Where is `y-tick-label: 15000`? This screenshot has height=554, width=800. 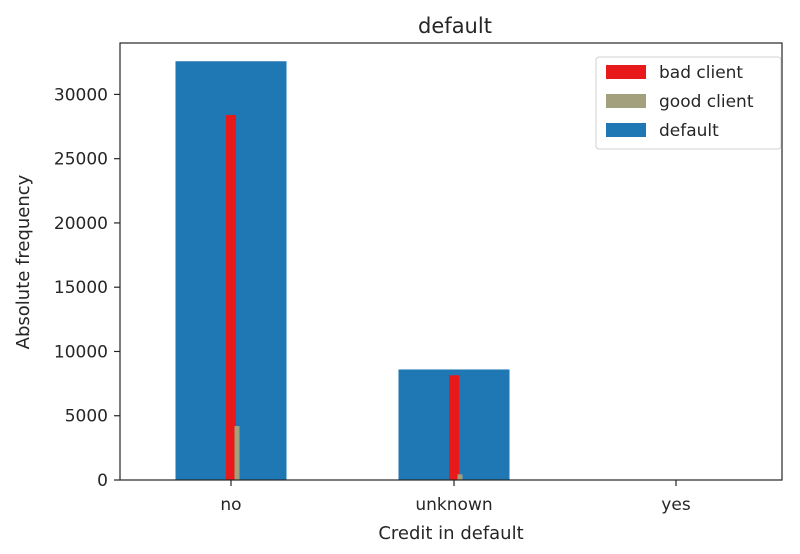
y-tick-label: 15000 is located at coordinates (81, 288).